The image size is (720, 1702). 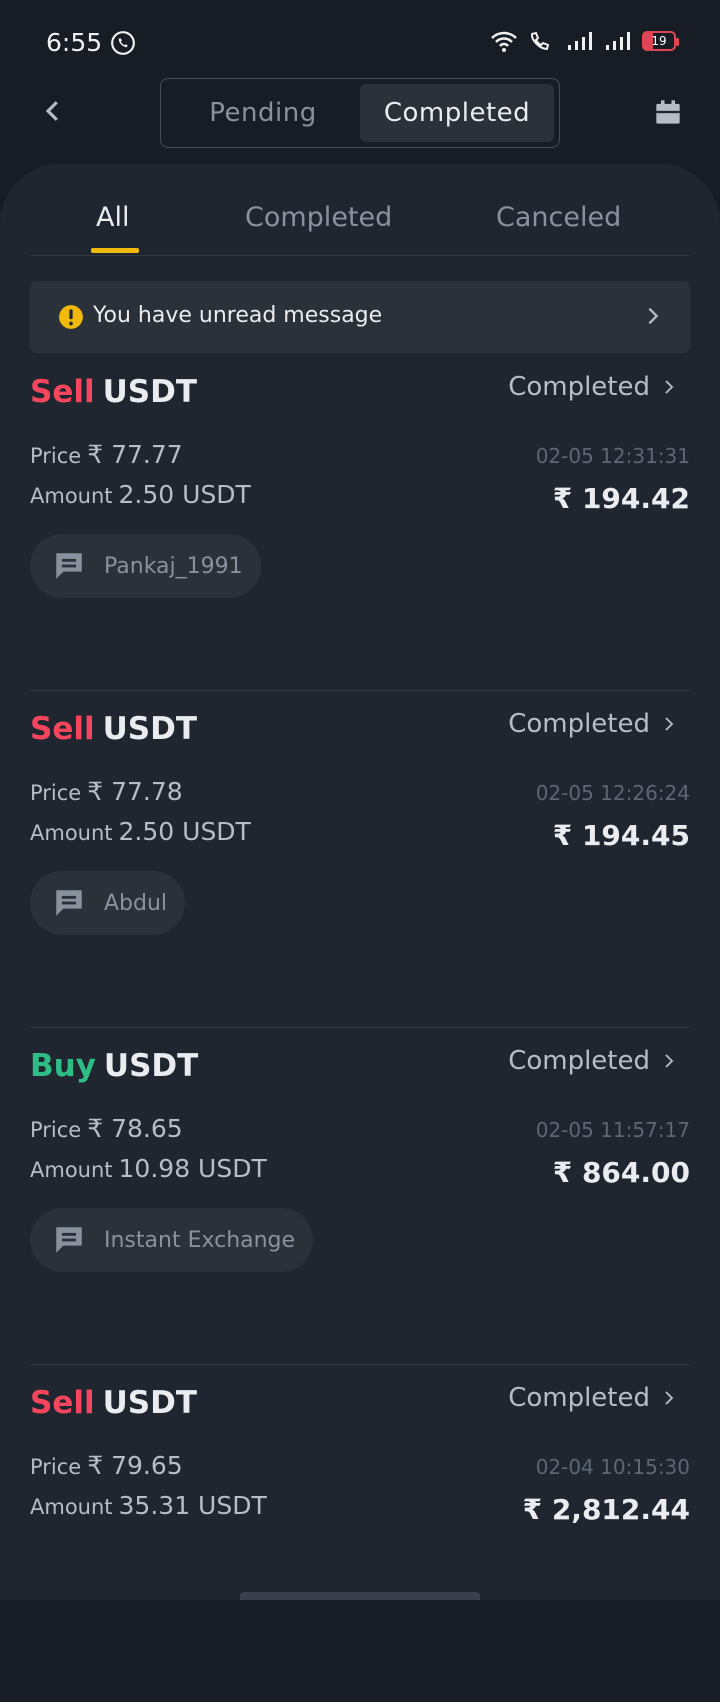 I want to click on order-time: 02-05 12:26:24, so click(x=612, y=793).